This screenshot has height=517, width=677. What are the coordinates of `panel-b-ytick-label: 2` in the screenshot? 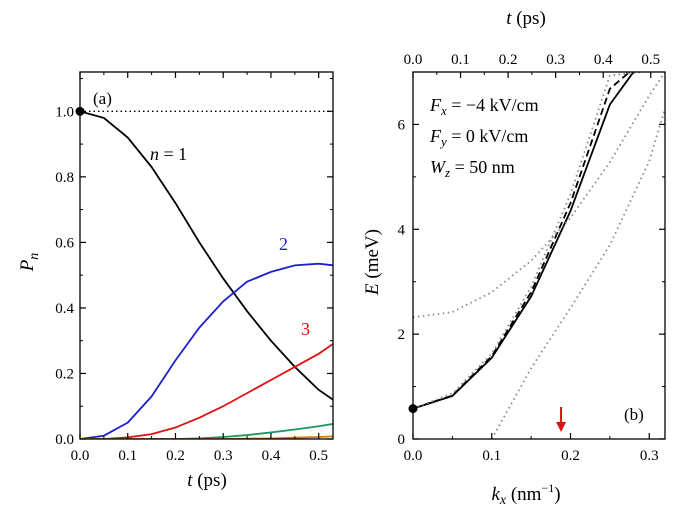 It's located at (402, 335).